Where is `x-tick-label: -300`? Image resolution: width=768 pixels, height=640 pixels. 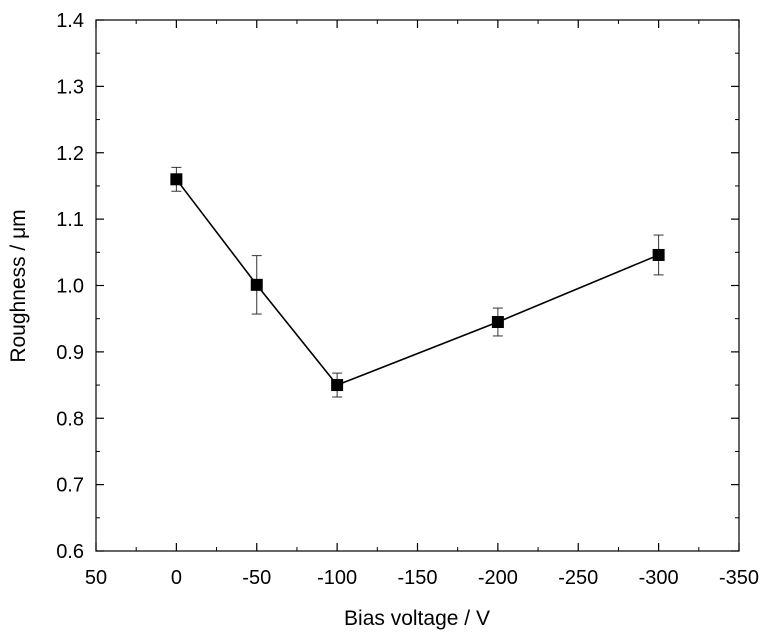 x-tick-label: -300 is located at coordinates (659, 578).